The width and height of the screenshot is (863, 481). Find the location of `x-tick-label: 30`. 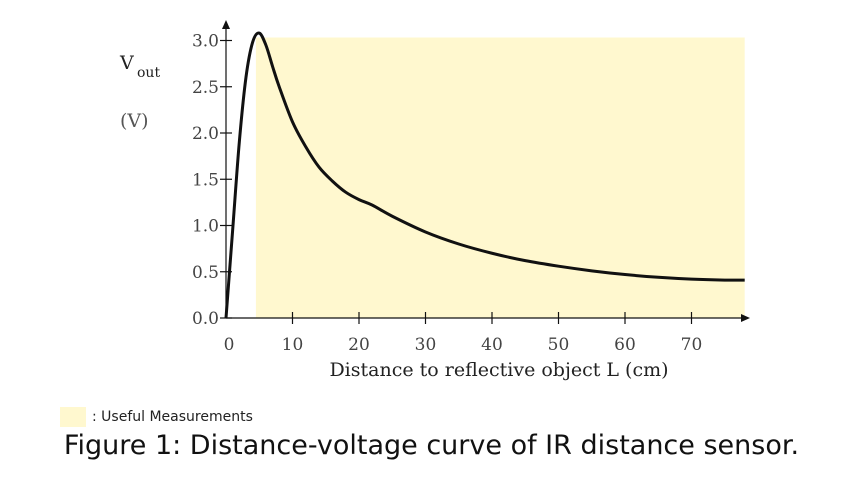

x-tick-label: 30 is located at coordinates (426, 345).